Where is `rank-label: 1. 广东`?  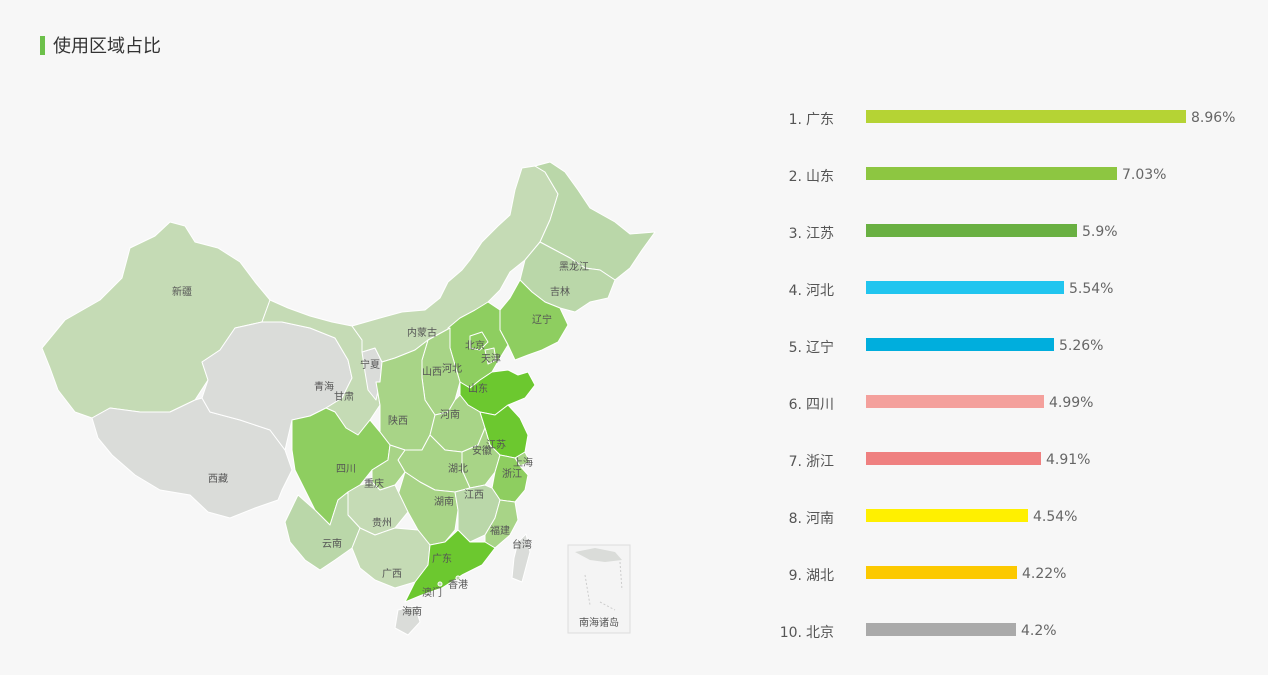 rank-label: 1. 广东 is located at coordinates (800, 119).